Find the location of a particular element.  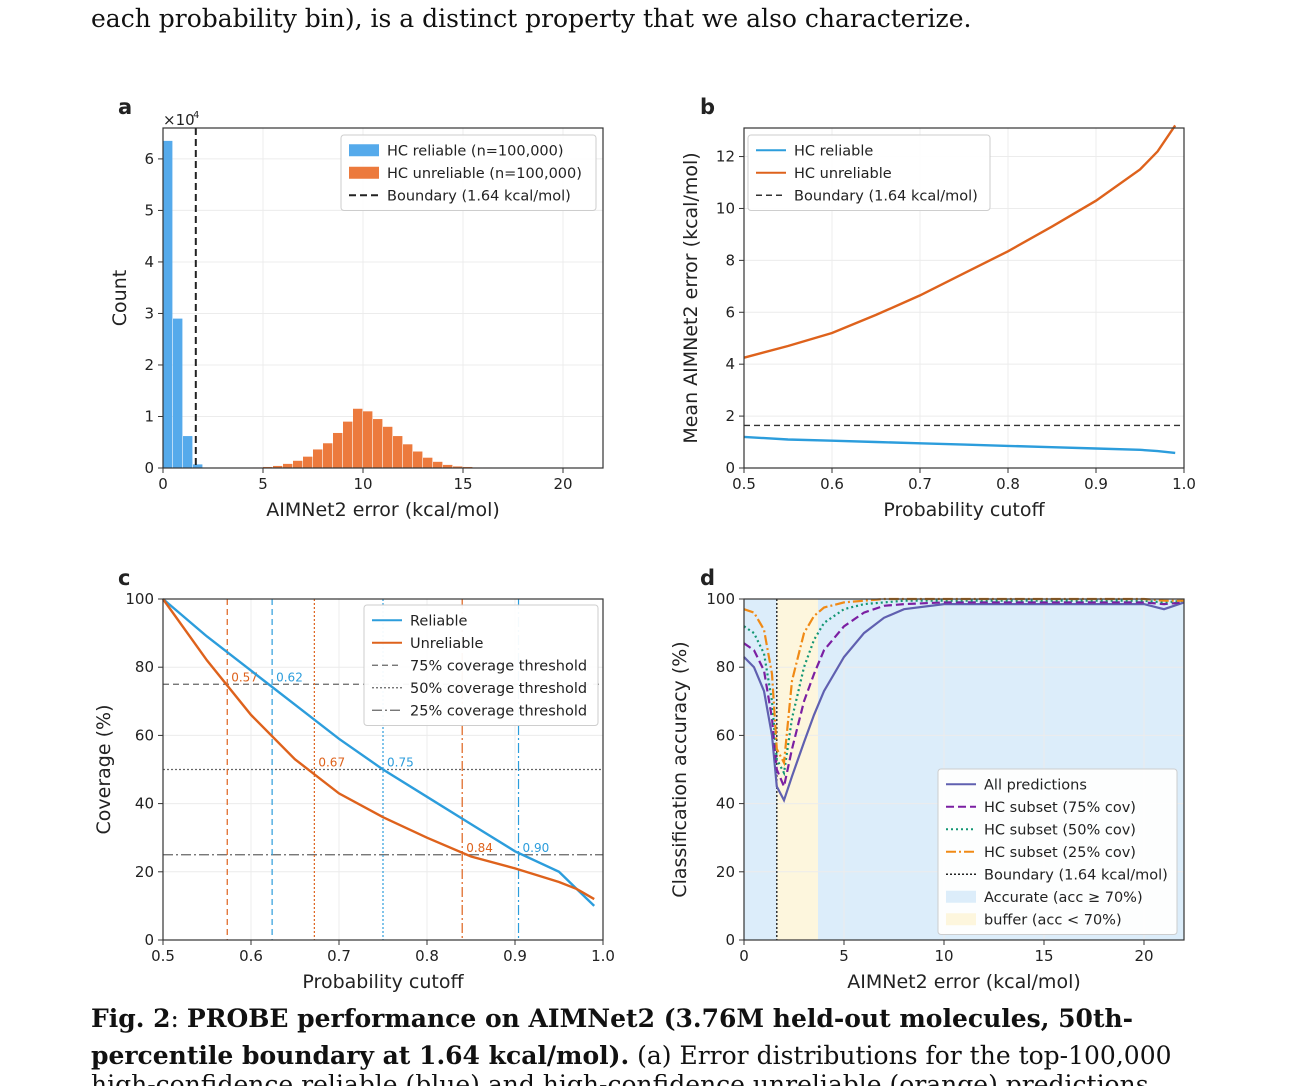

legend-label: HC subset (25% cov) is located at coordinates (1060, 853).